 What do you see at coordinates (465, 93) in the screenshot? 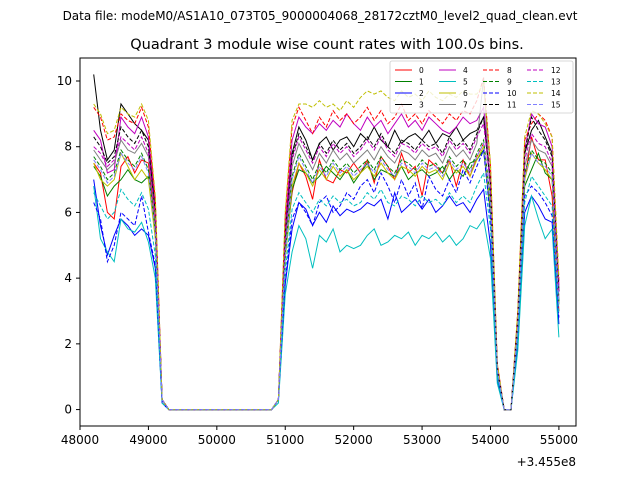
I see `legend-label: 6` at bounding box center [465, 93].